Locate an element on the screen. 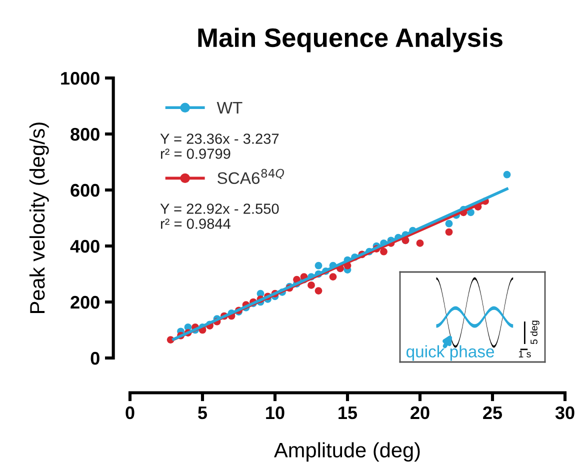 The image size is (580, 467). annotation: r² = 0.9799 is located at coordinates (195, 153).